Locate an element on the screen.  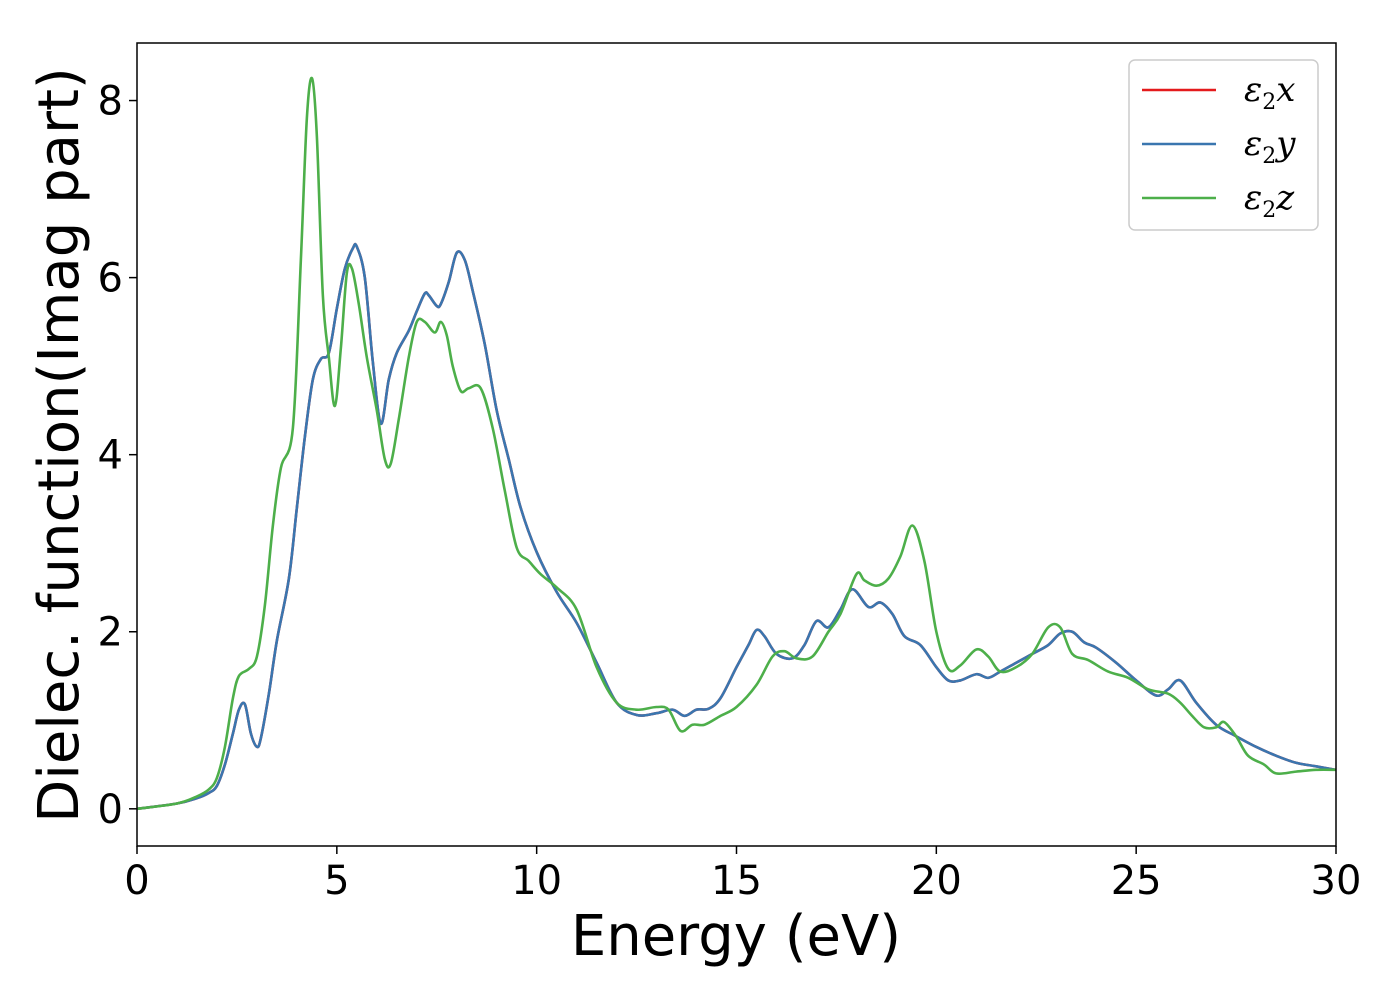
y-tick-label: 6 is located at coordinates (110, 279).